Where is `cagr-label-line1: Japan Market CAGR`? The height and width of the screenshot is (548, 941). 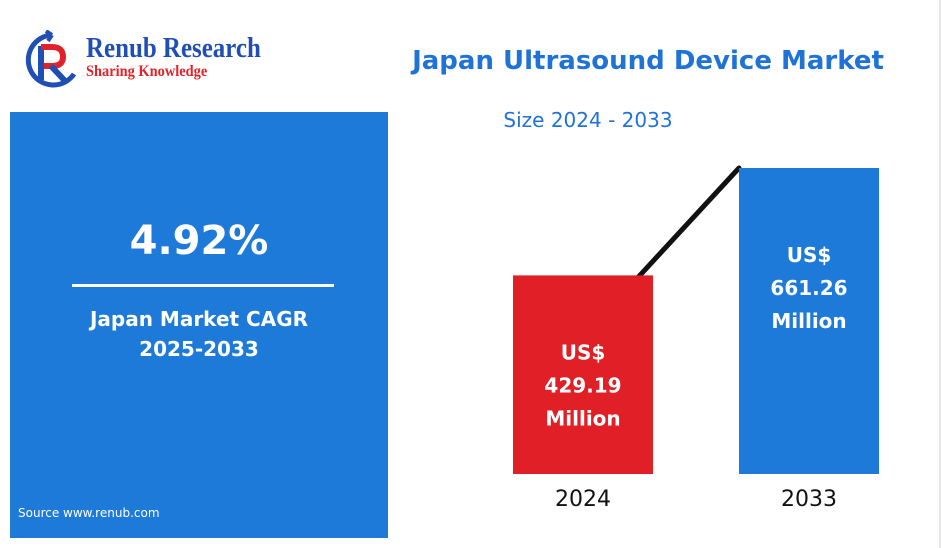 cagr-label-line1: Japan Market CAGR is located at coordinates (199, 319).